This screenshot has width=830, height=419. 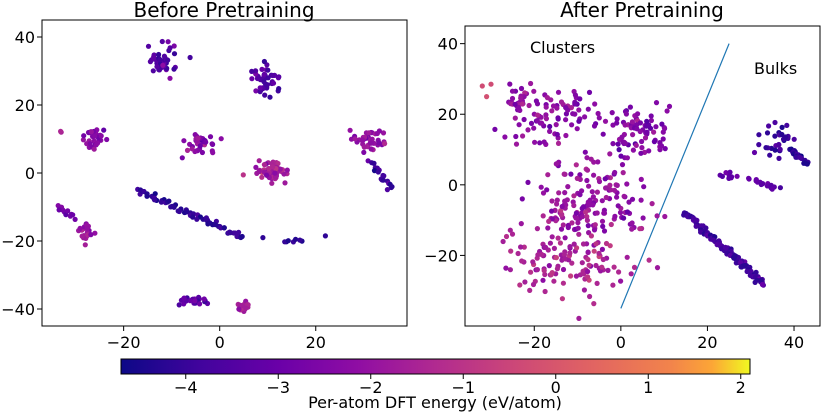 I want to click on clusters-annotation: Clusters, so click(x=562, y=47).